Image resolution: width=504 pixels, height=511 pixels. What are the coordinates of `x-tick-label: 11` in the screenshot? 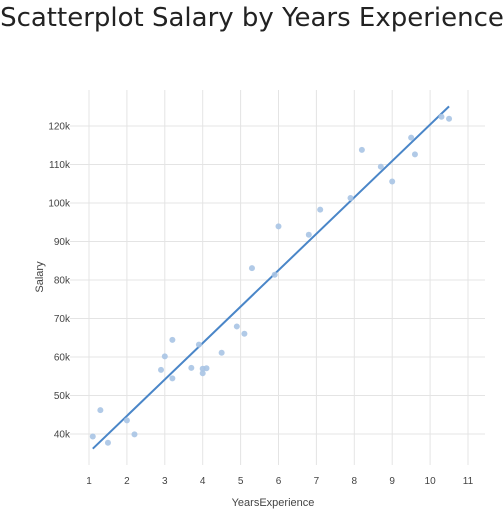 It's located at (468, 481).